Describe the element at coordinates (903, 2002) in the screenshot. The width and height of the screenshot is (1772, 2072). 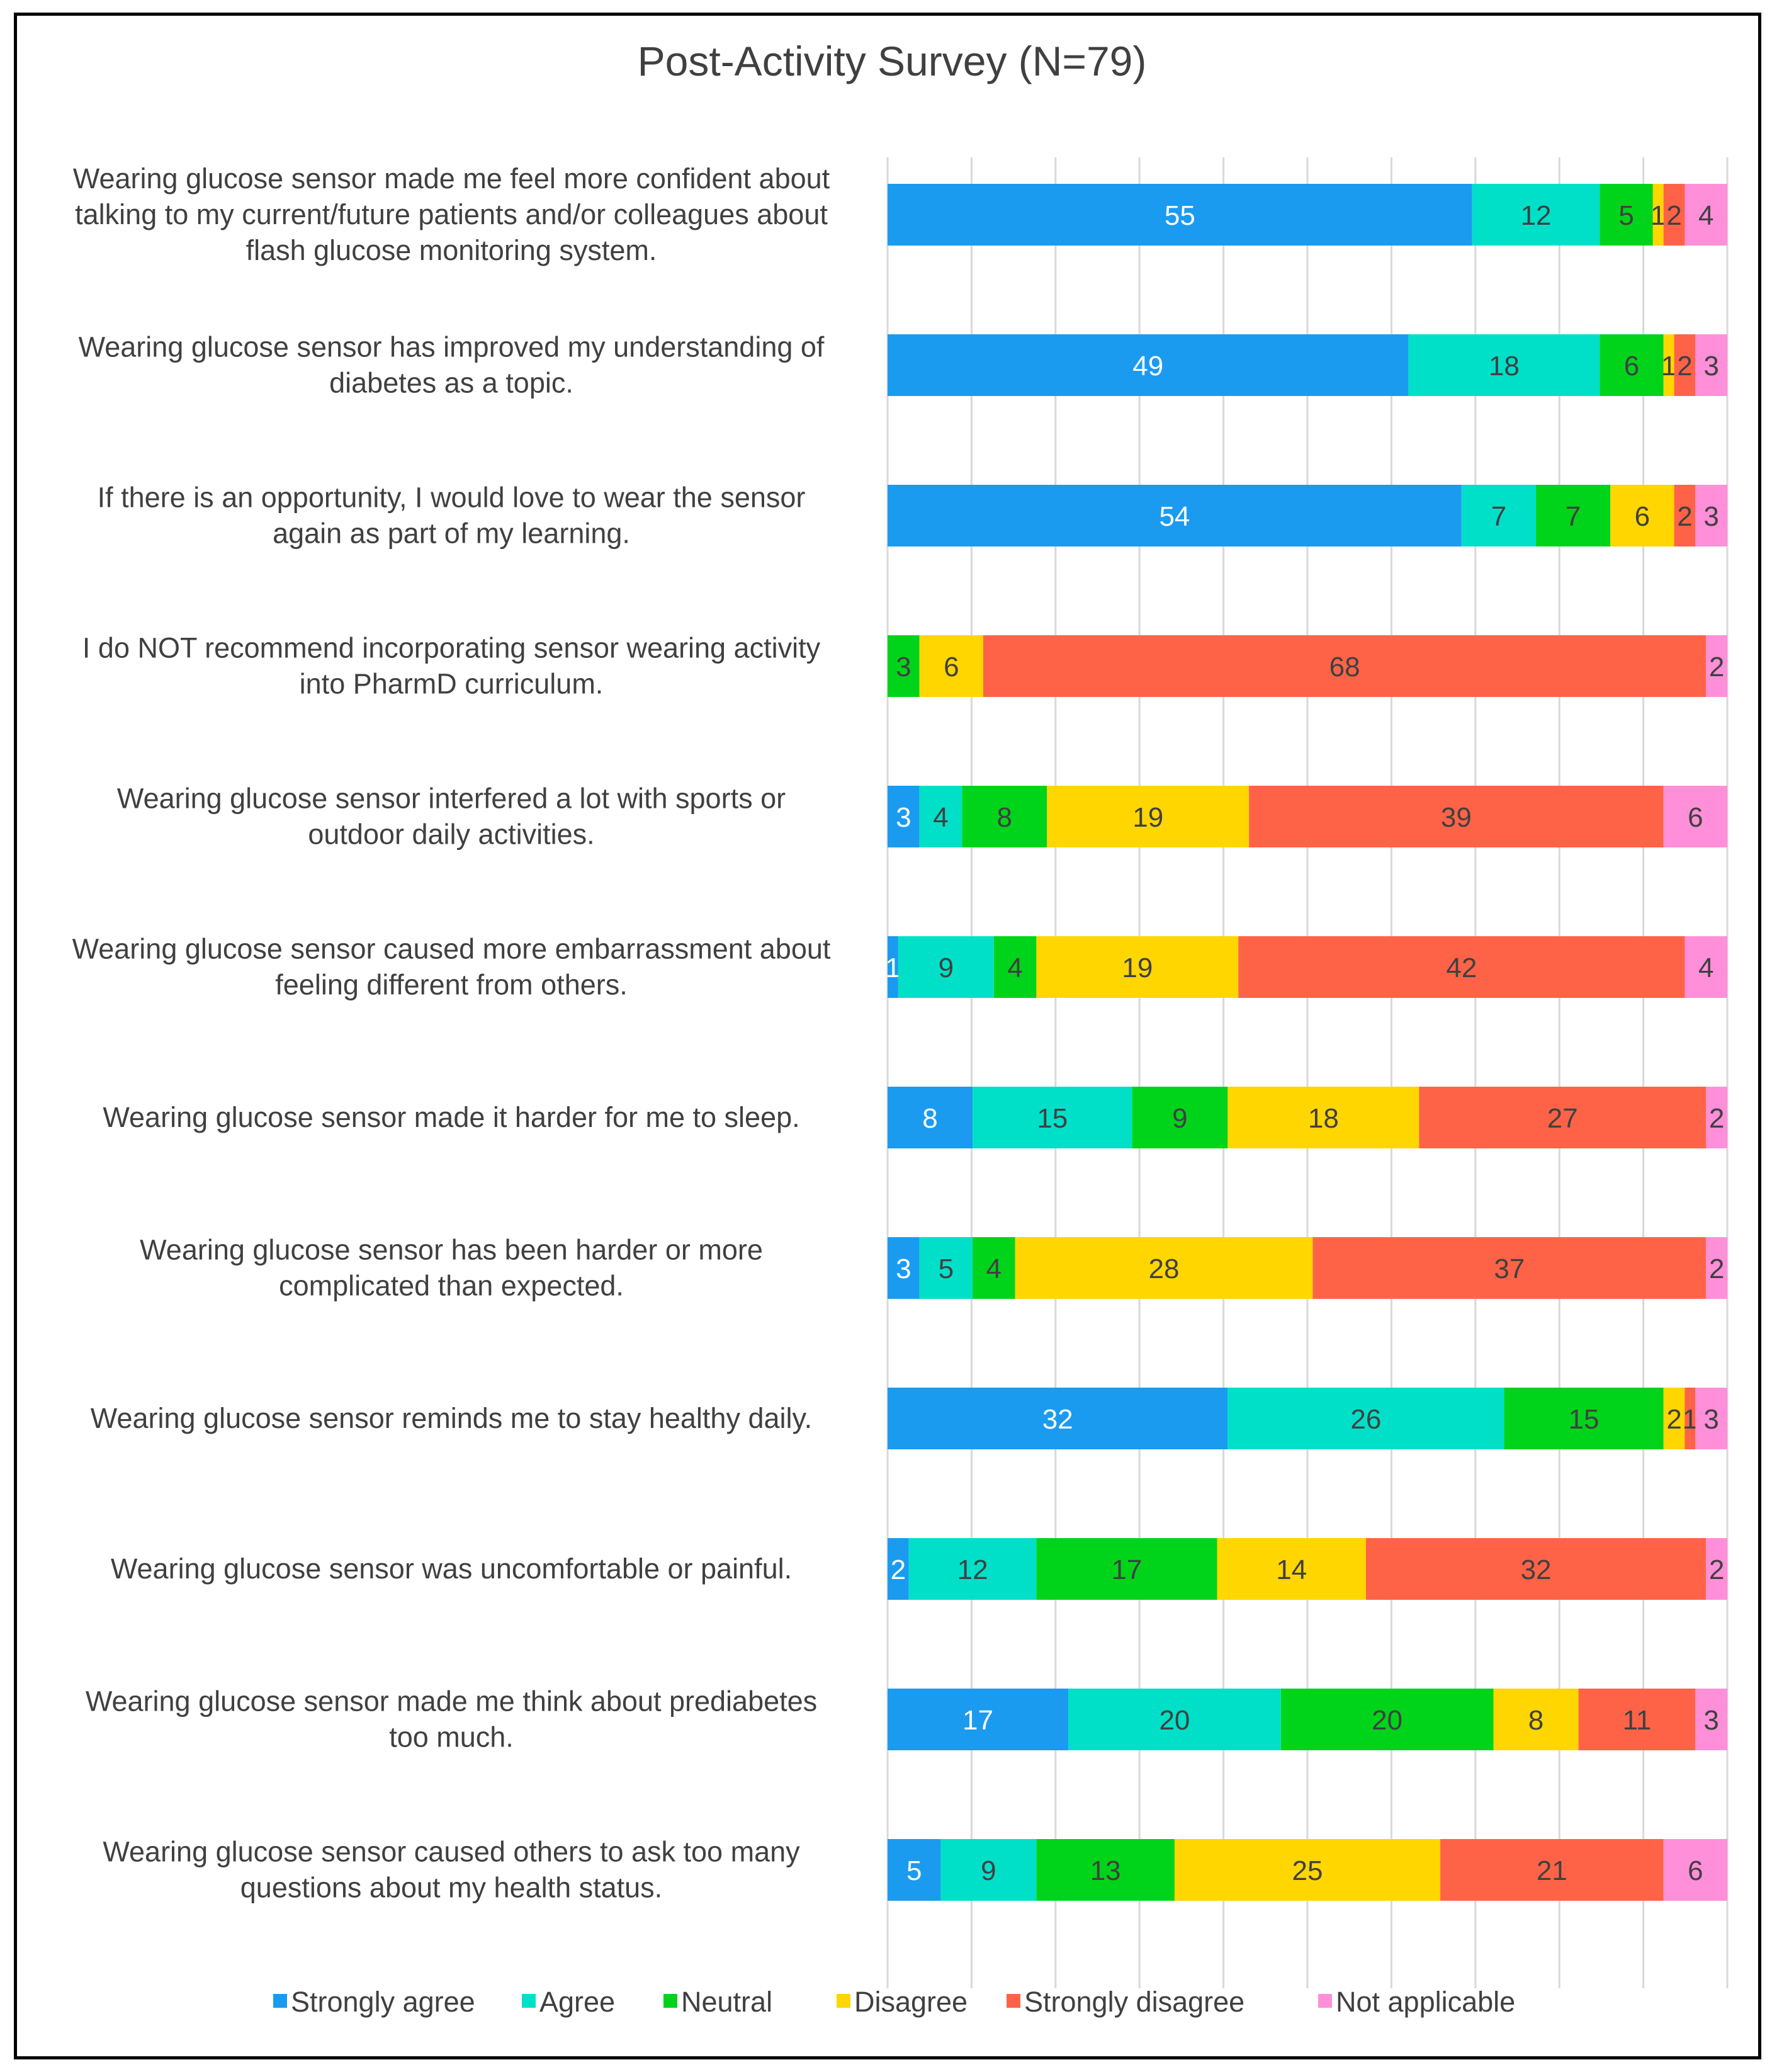
I see `legend-item: Disagree` at that location.